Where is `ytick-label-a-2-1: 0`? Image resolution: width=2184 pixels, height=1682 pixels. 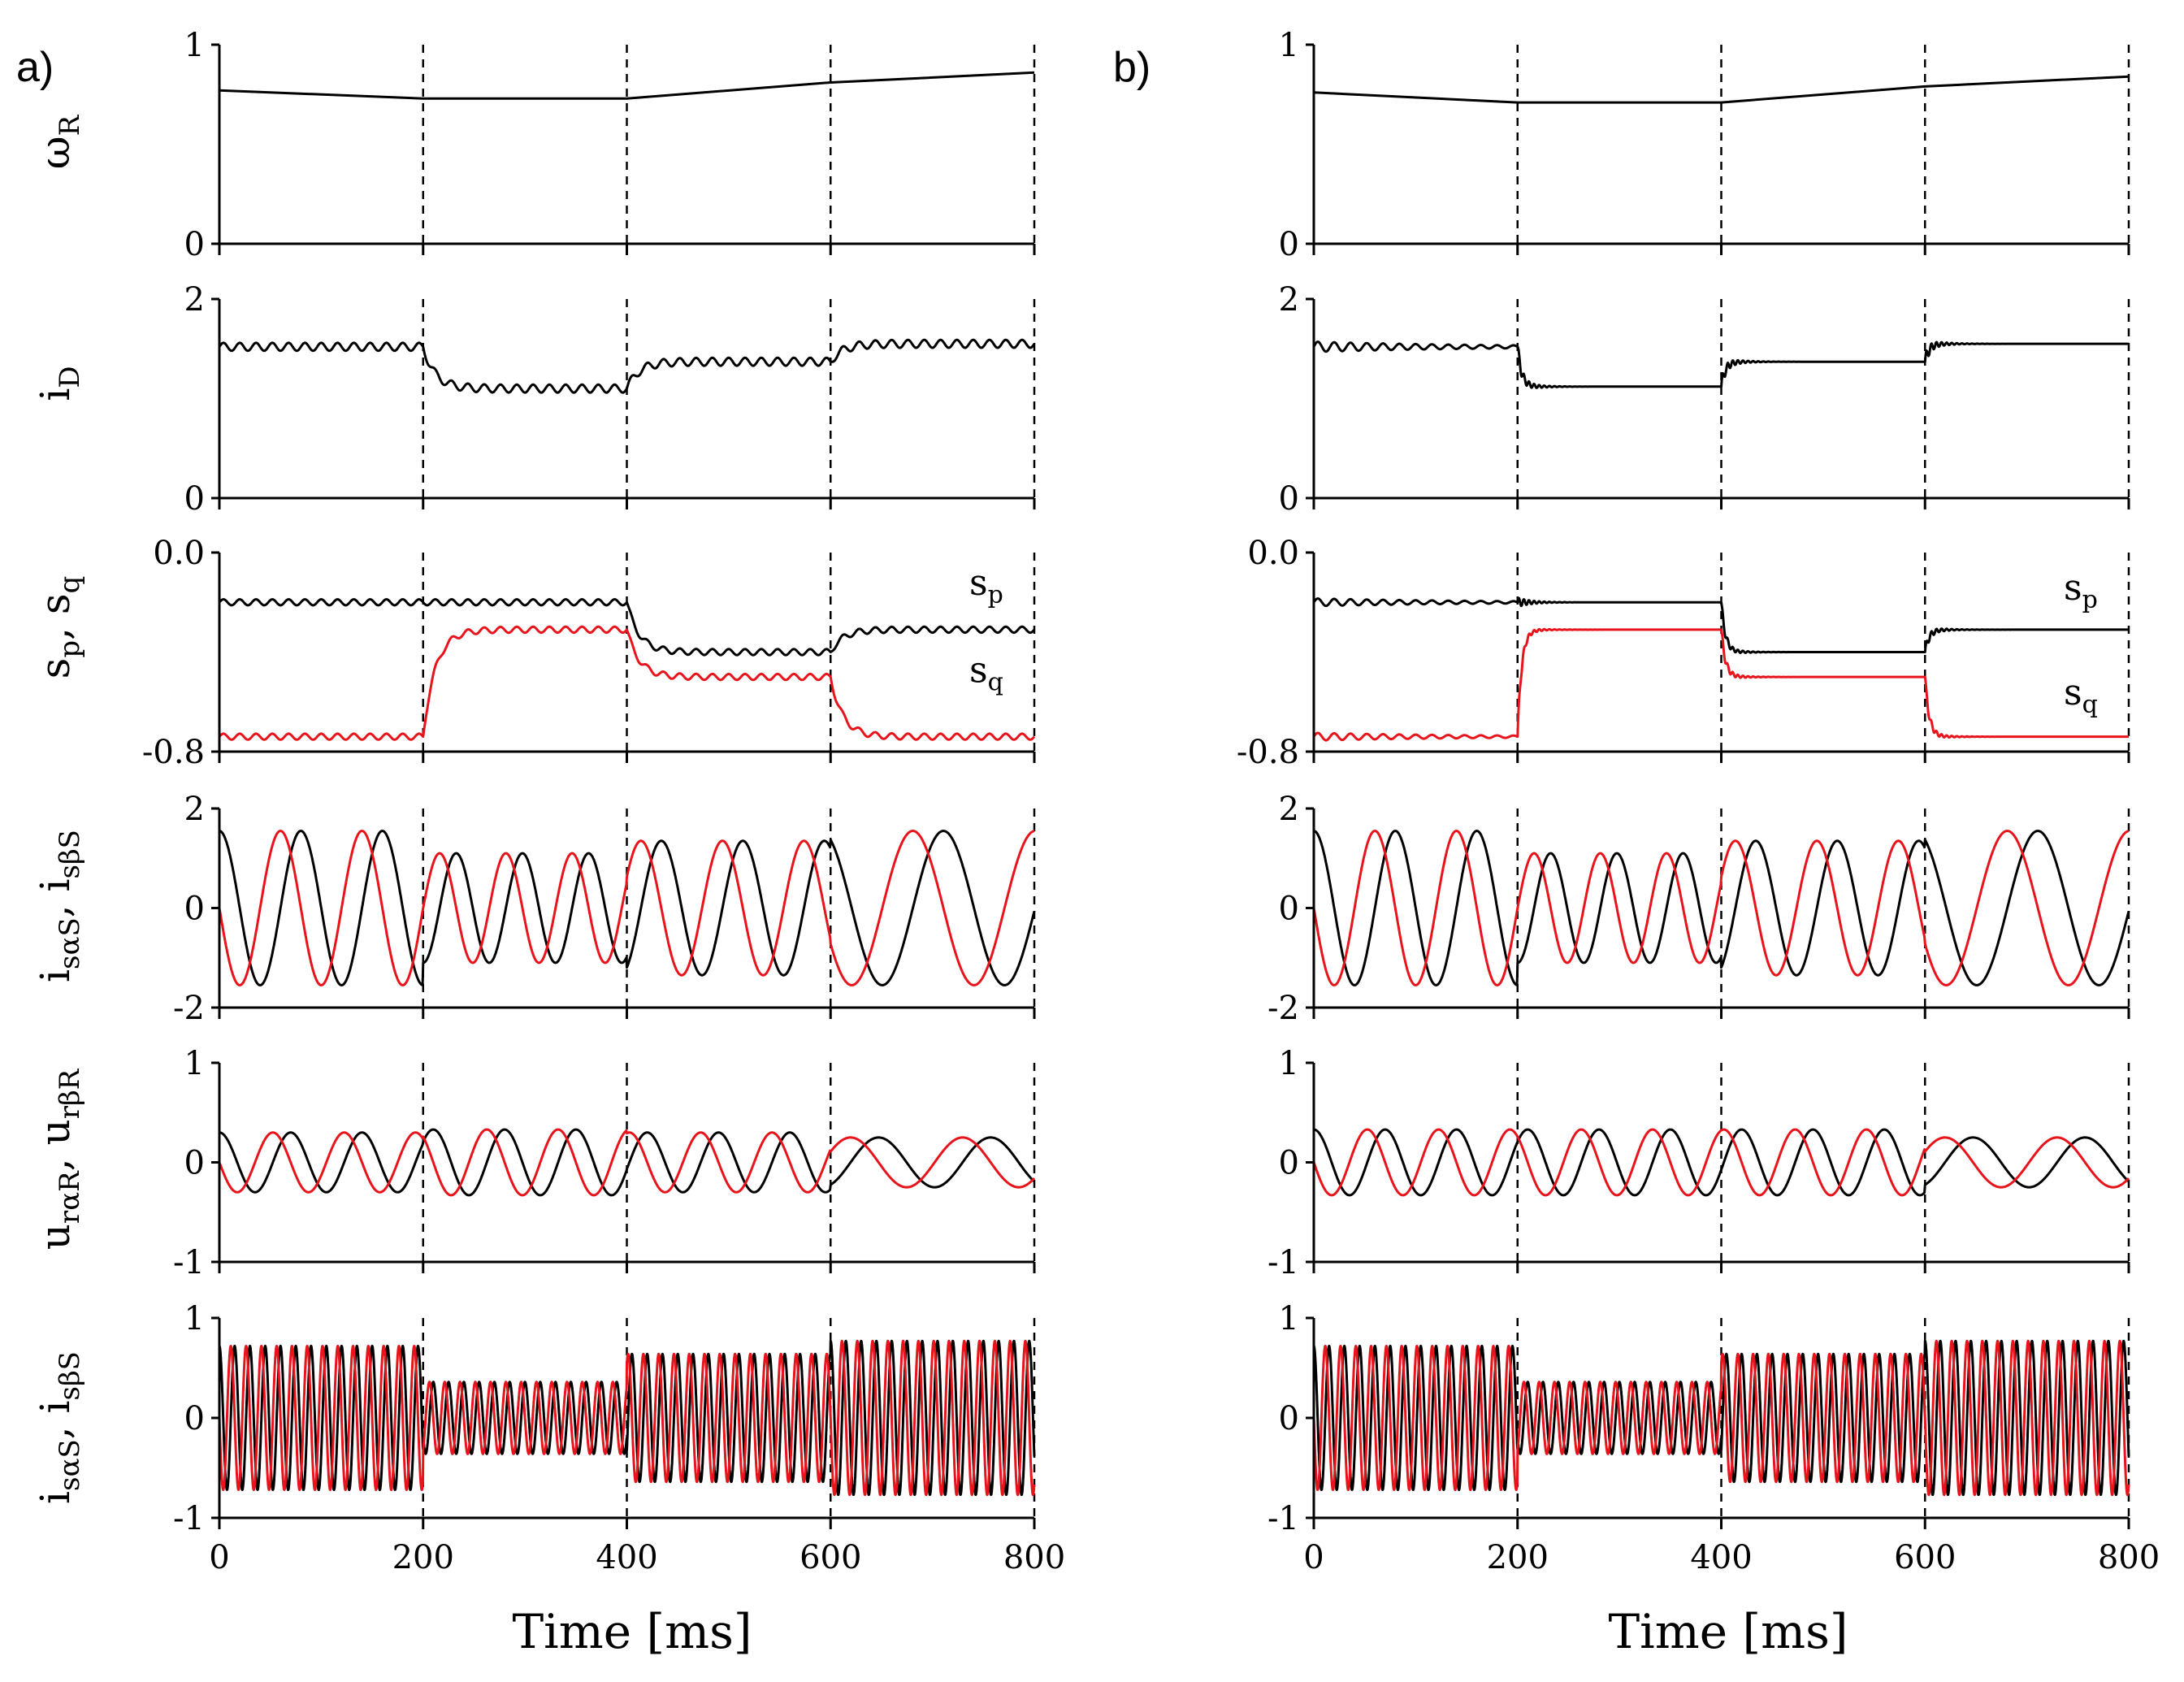
ytick-label-a-2-1: 0 is located at coordinates (194, 499).